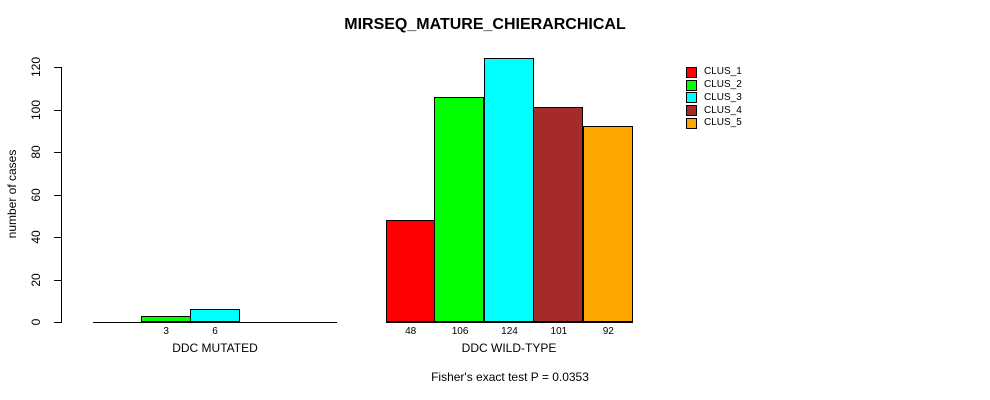  I want to click on legend-item-clus_5: CLUS_5, so click(714, 123).